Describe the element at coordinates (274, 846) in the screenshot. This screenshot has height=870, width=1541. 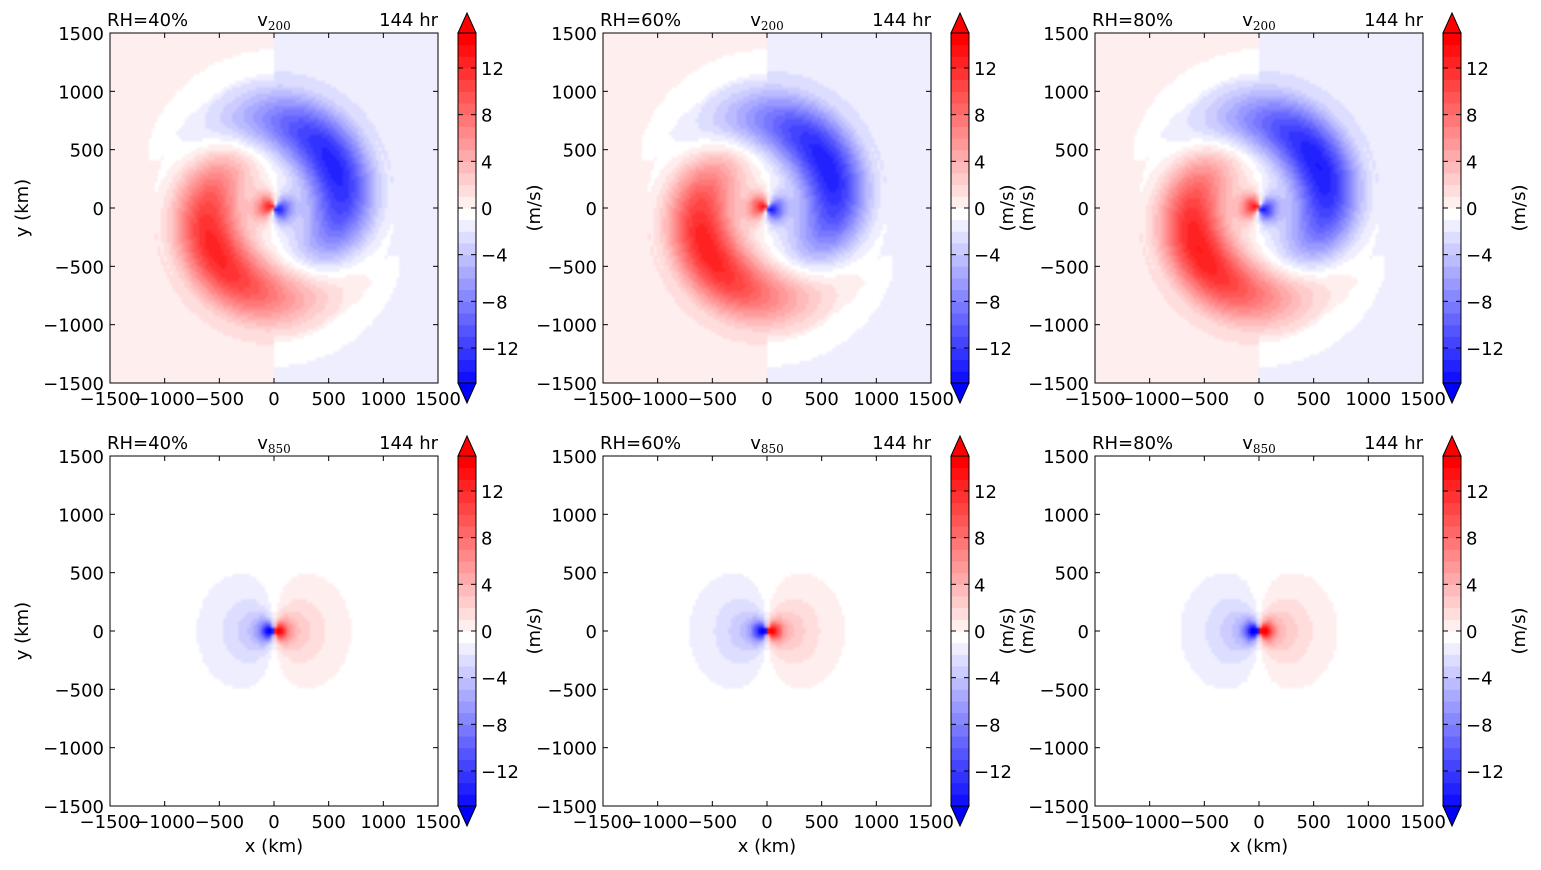
I see `x-axis-label: x (km)` at that location.